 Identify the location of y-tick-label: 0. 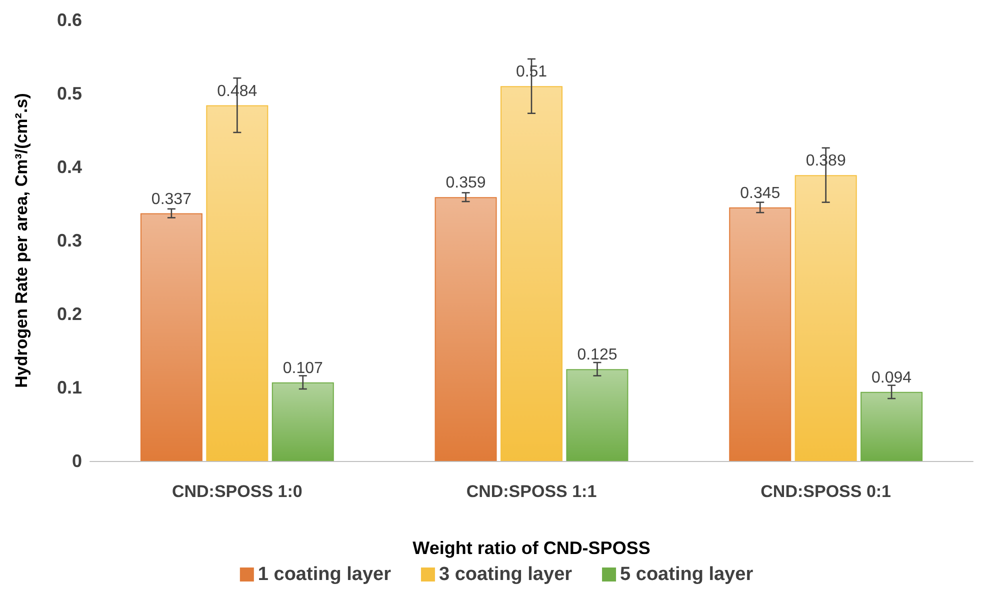
(77, 461).